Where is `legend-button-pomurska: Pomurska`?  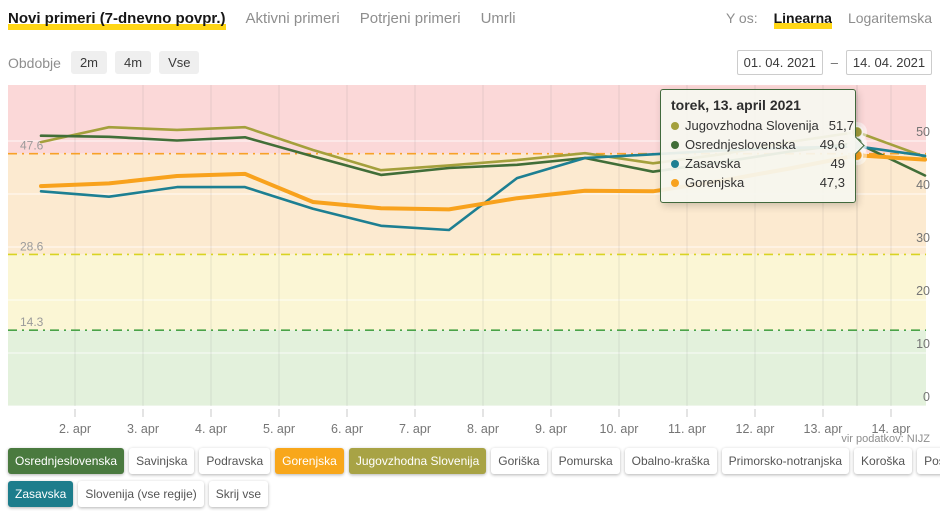 legend-button-pomurska: Pomurska is located at coordinates (585, 461).